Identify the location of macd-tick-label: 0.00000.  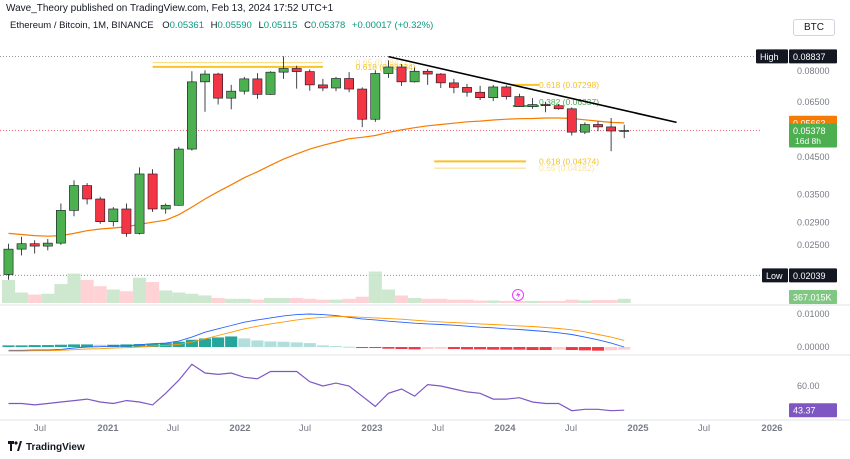
(813, 347).